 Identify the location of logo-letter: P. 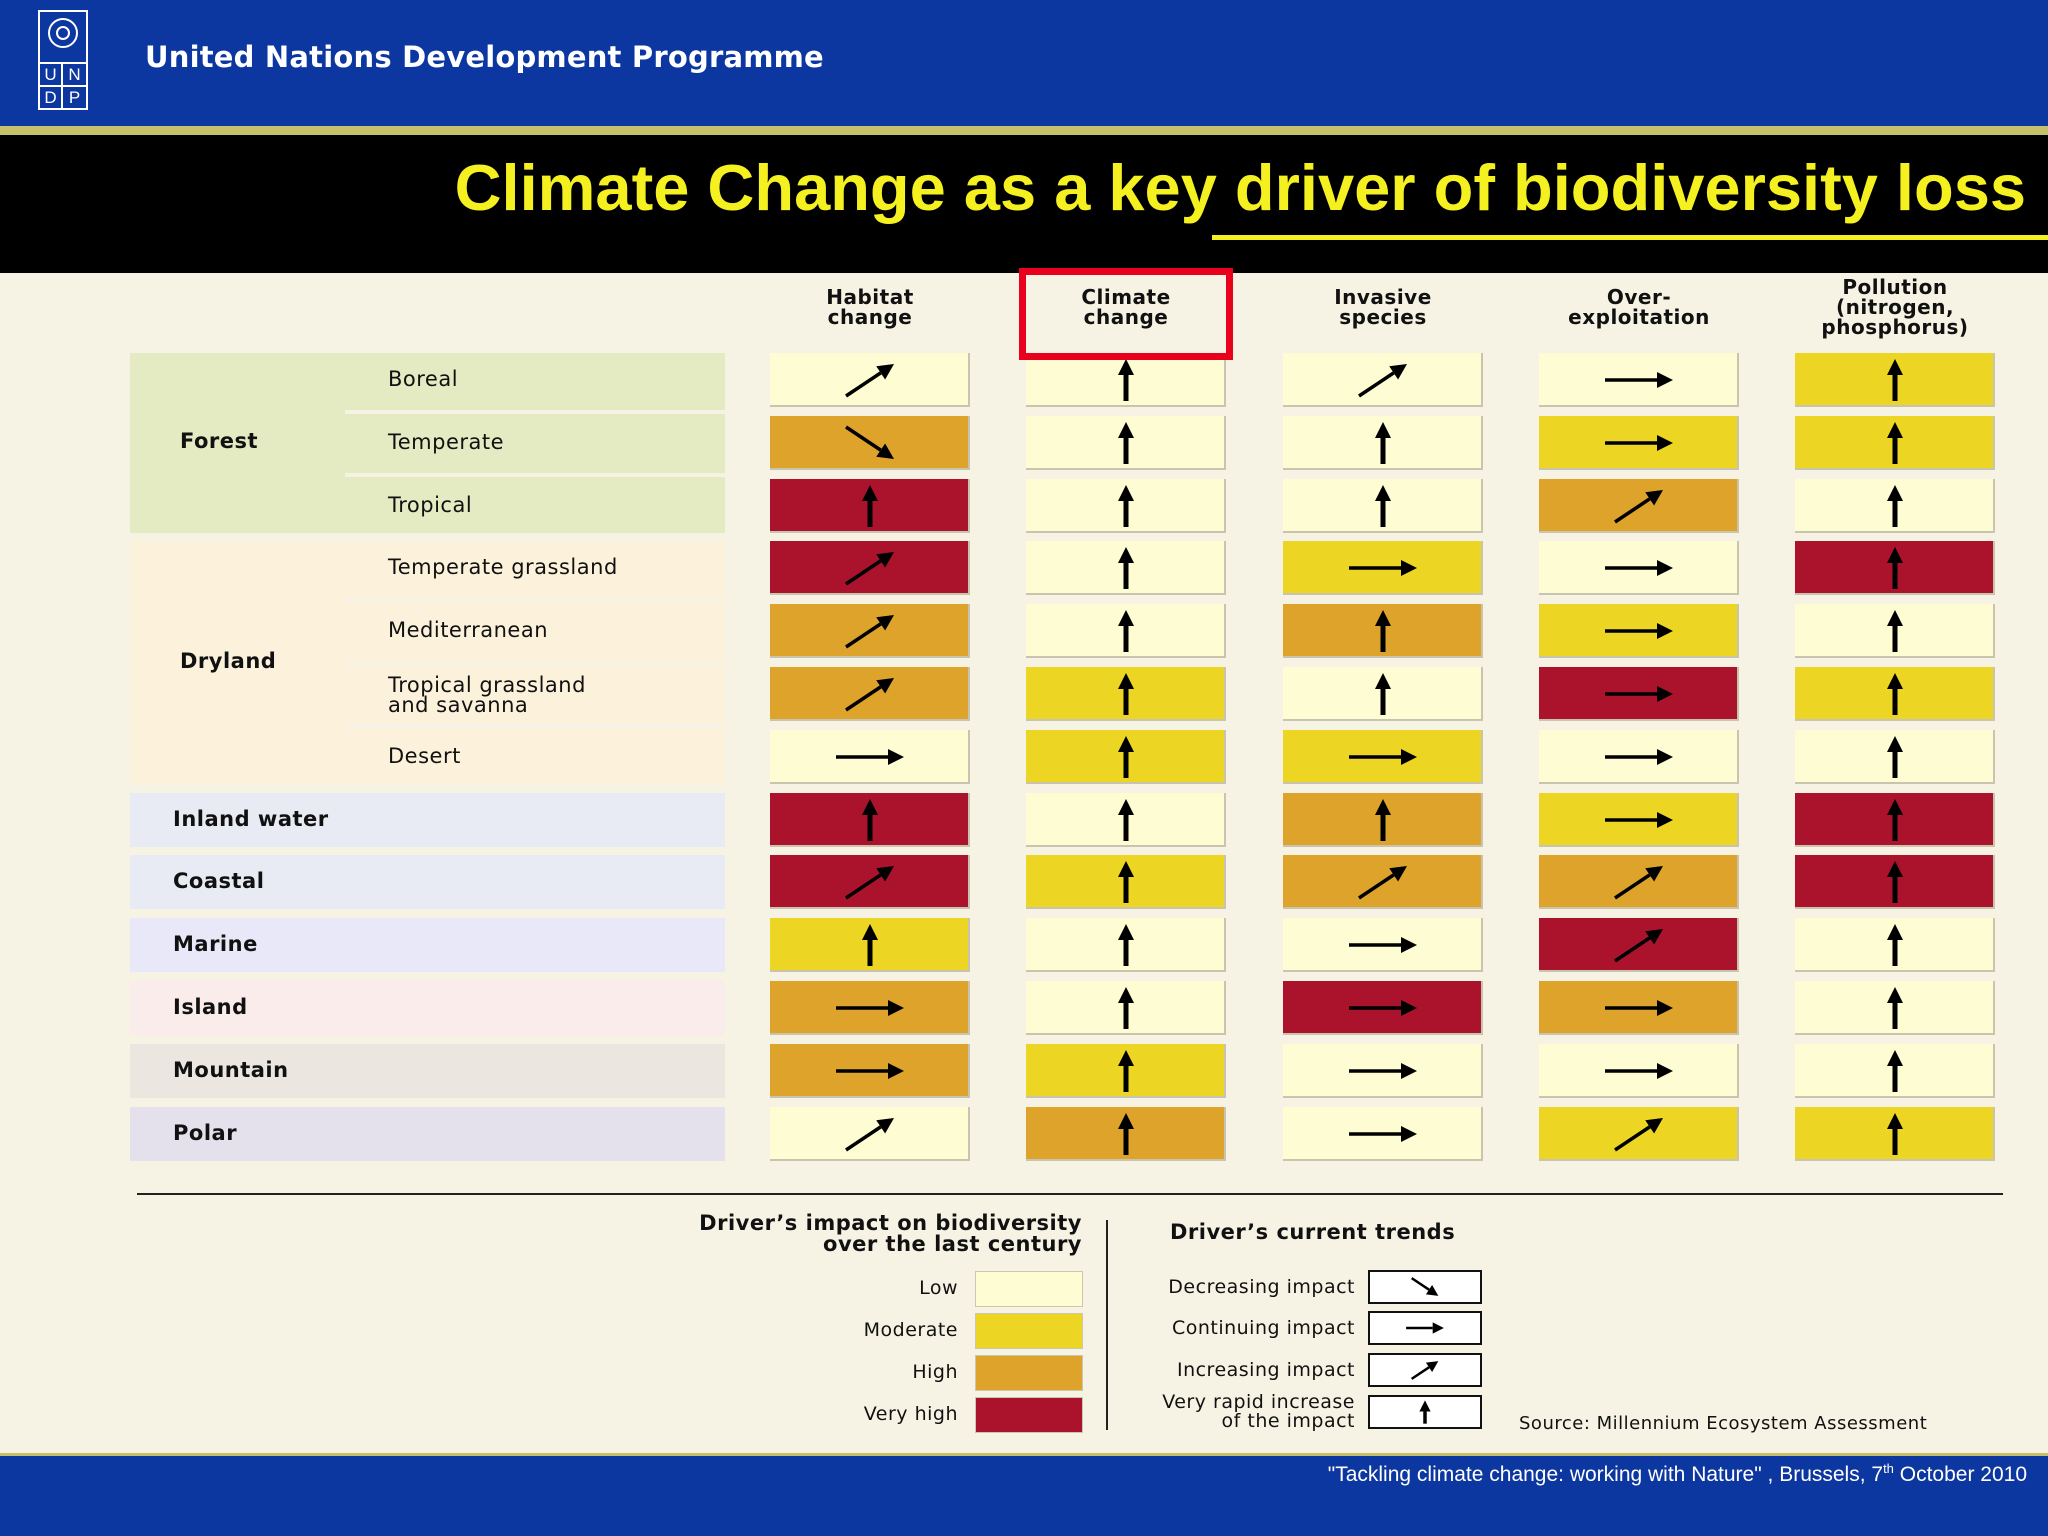
(74, 96).